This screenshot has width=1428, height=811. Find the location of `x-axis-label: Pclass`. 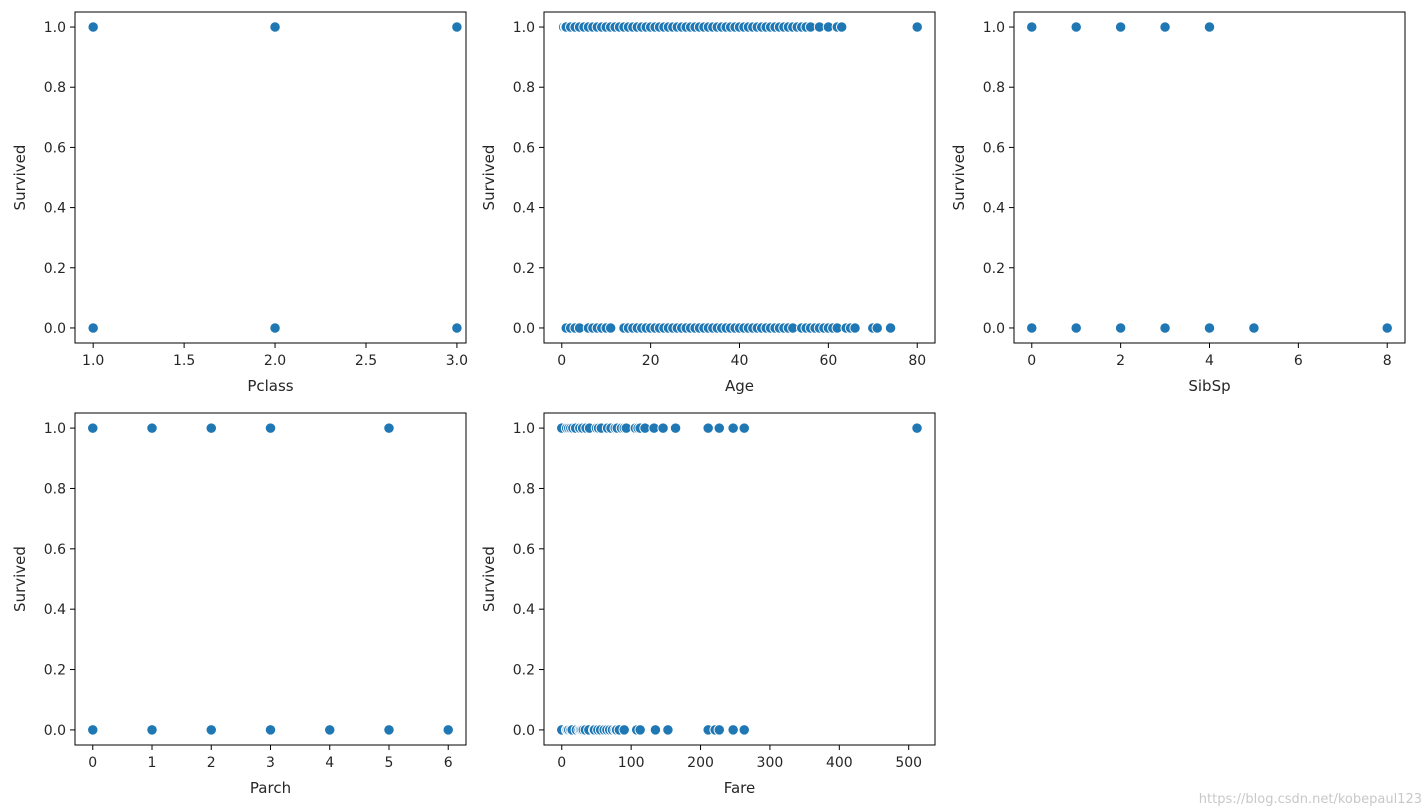

x-axis-label: Pclass is located at coordinates (270, 386).